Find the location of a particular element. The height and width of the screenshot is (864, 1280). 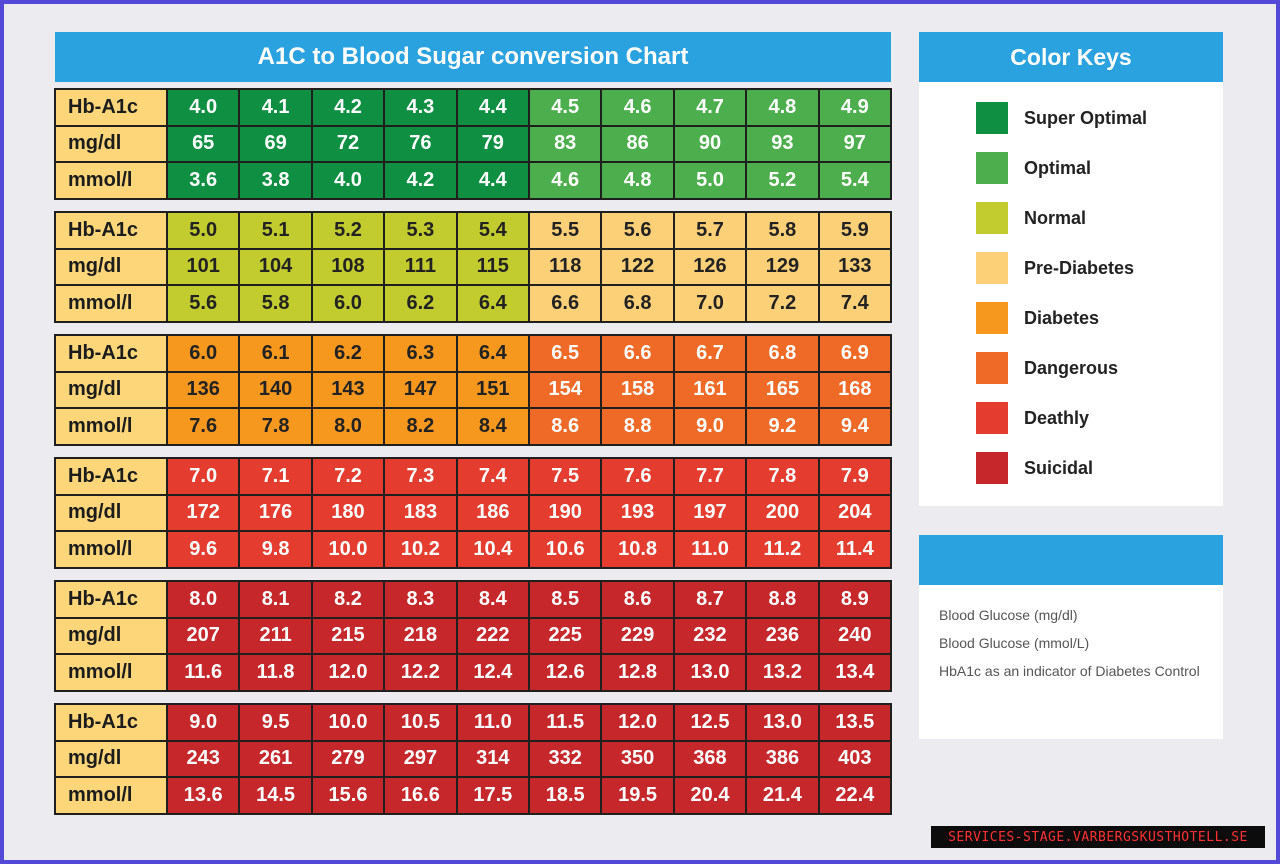

legend-line-mmol: Blood Glucose (mmol/L) is located at coordinates (1014, 643).